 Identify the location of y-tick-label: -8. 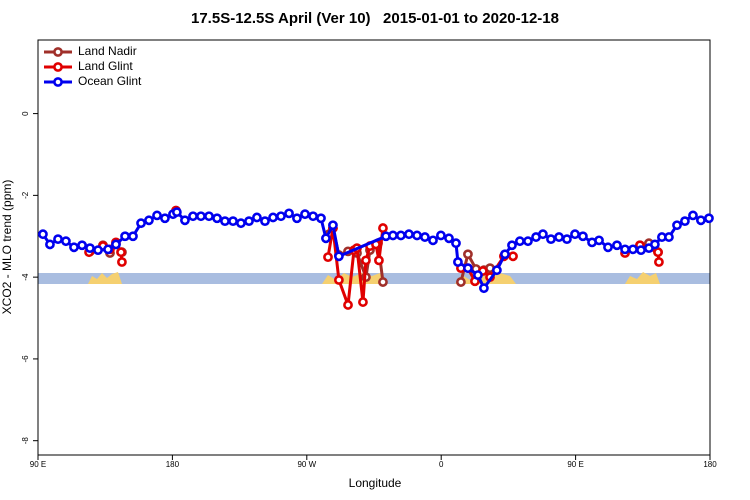
(25, 441).